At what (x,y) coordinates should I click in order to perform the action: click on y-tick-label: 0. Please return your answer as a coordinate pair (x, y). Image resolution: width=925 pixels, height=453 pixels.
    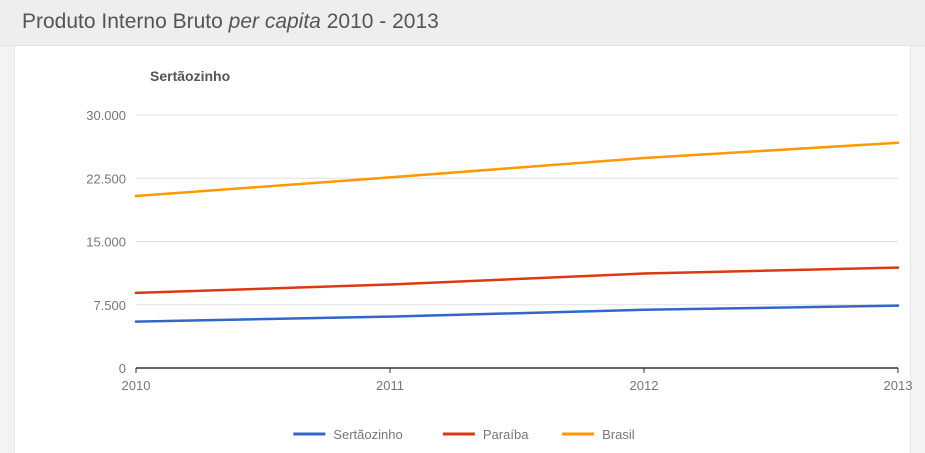
    Looking at the image, I should click on (122, 368).